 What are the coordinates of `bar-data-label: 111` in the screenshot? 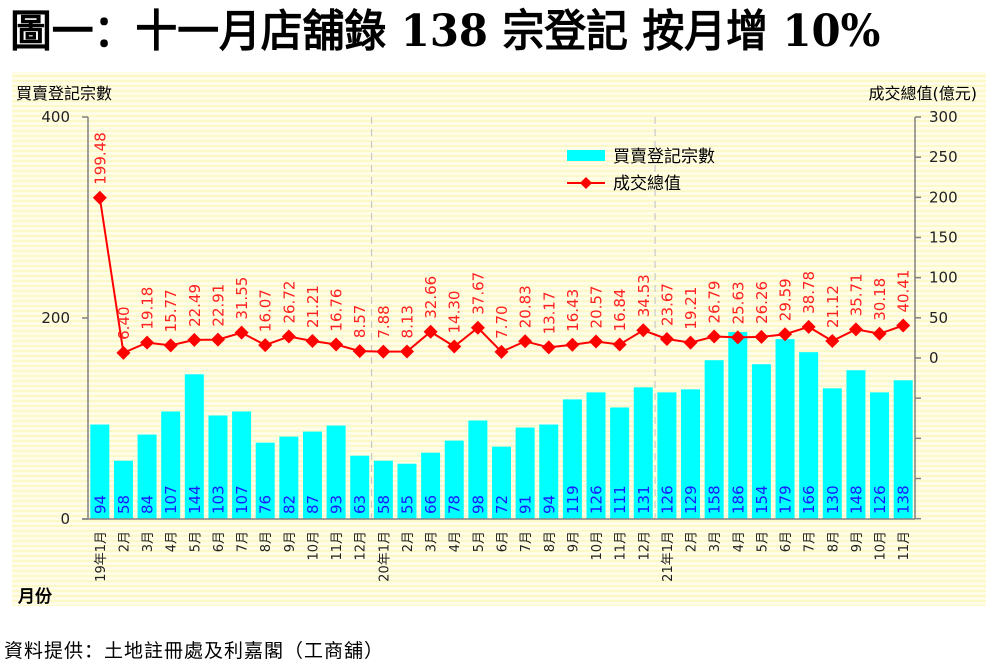 It's located at (620, 499).